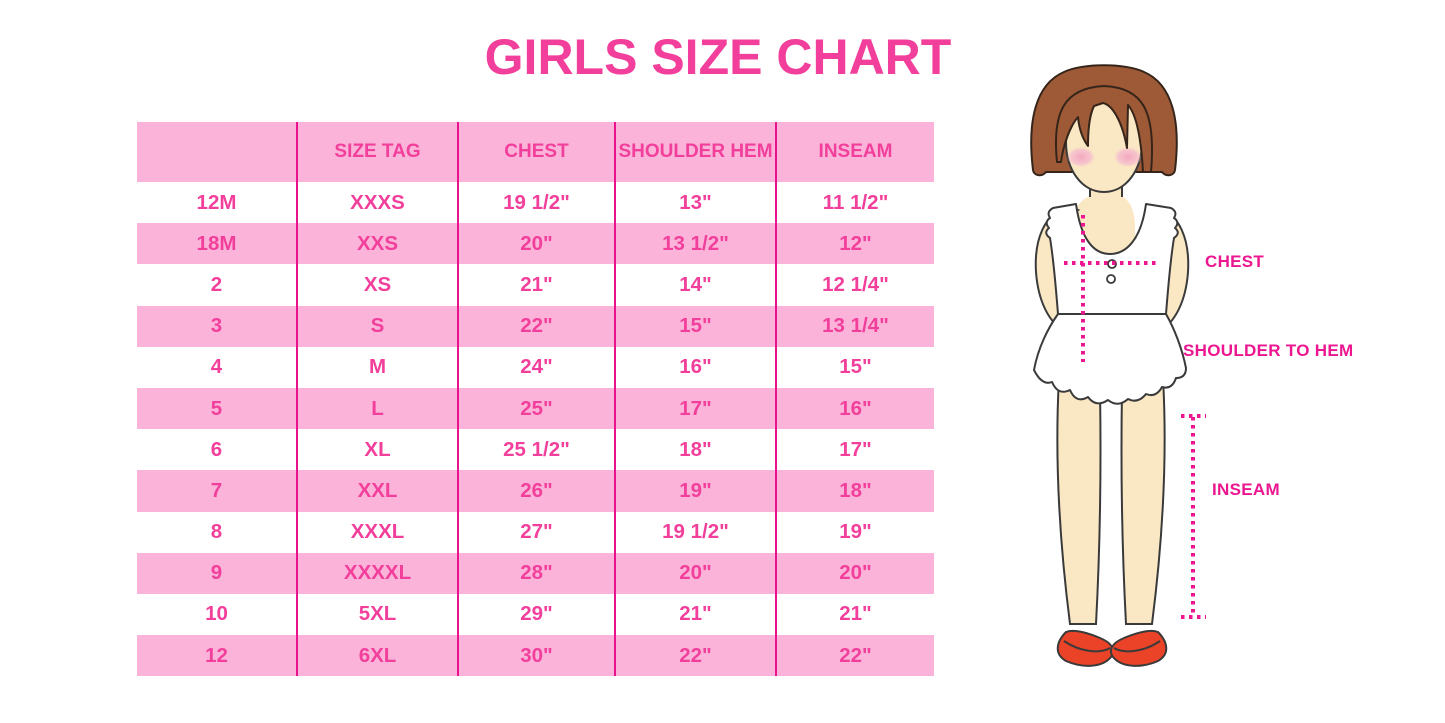 The width and height of the screenshot is (1445, 723). I want to click on shoulder-to-hem-label: SHOULDER TO HEM, so click(1268, 350).